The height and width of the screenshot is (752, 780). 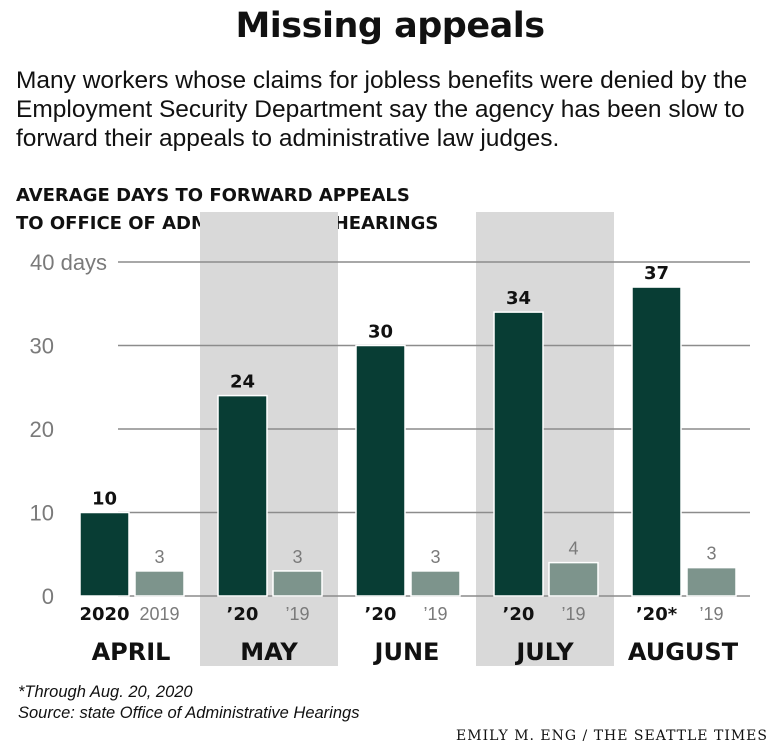 What do you see at coordinates (573, 579) in the screenshot?
I see `bar-2019-july` at bounding box center [573, 579].